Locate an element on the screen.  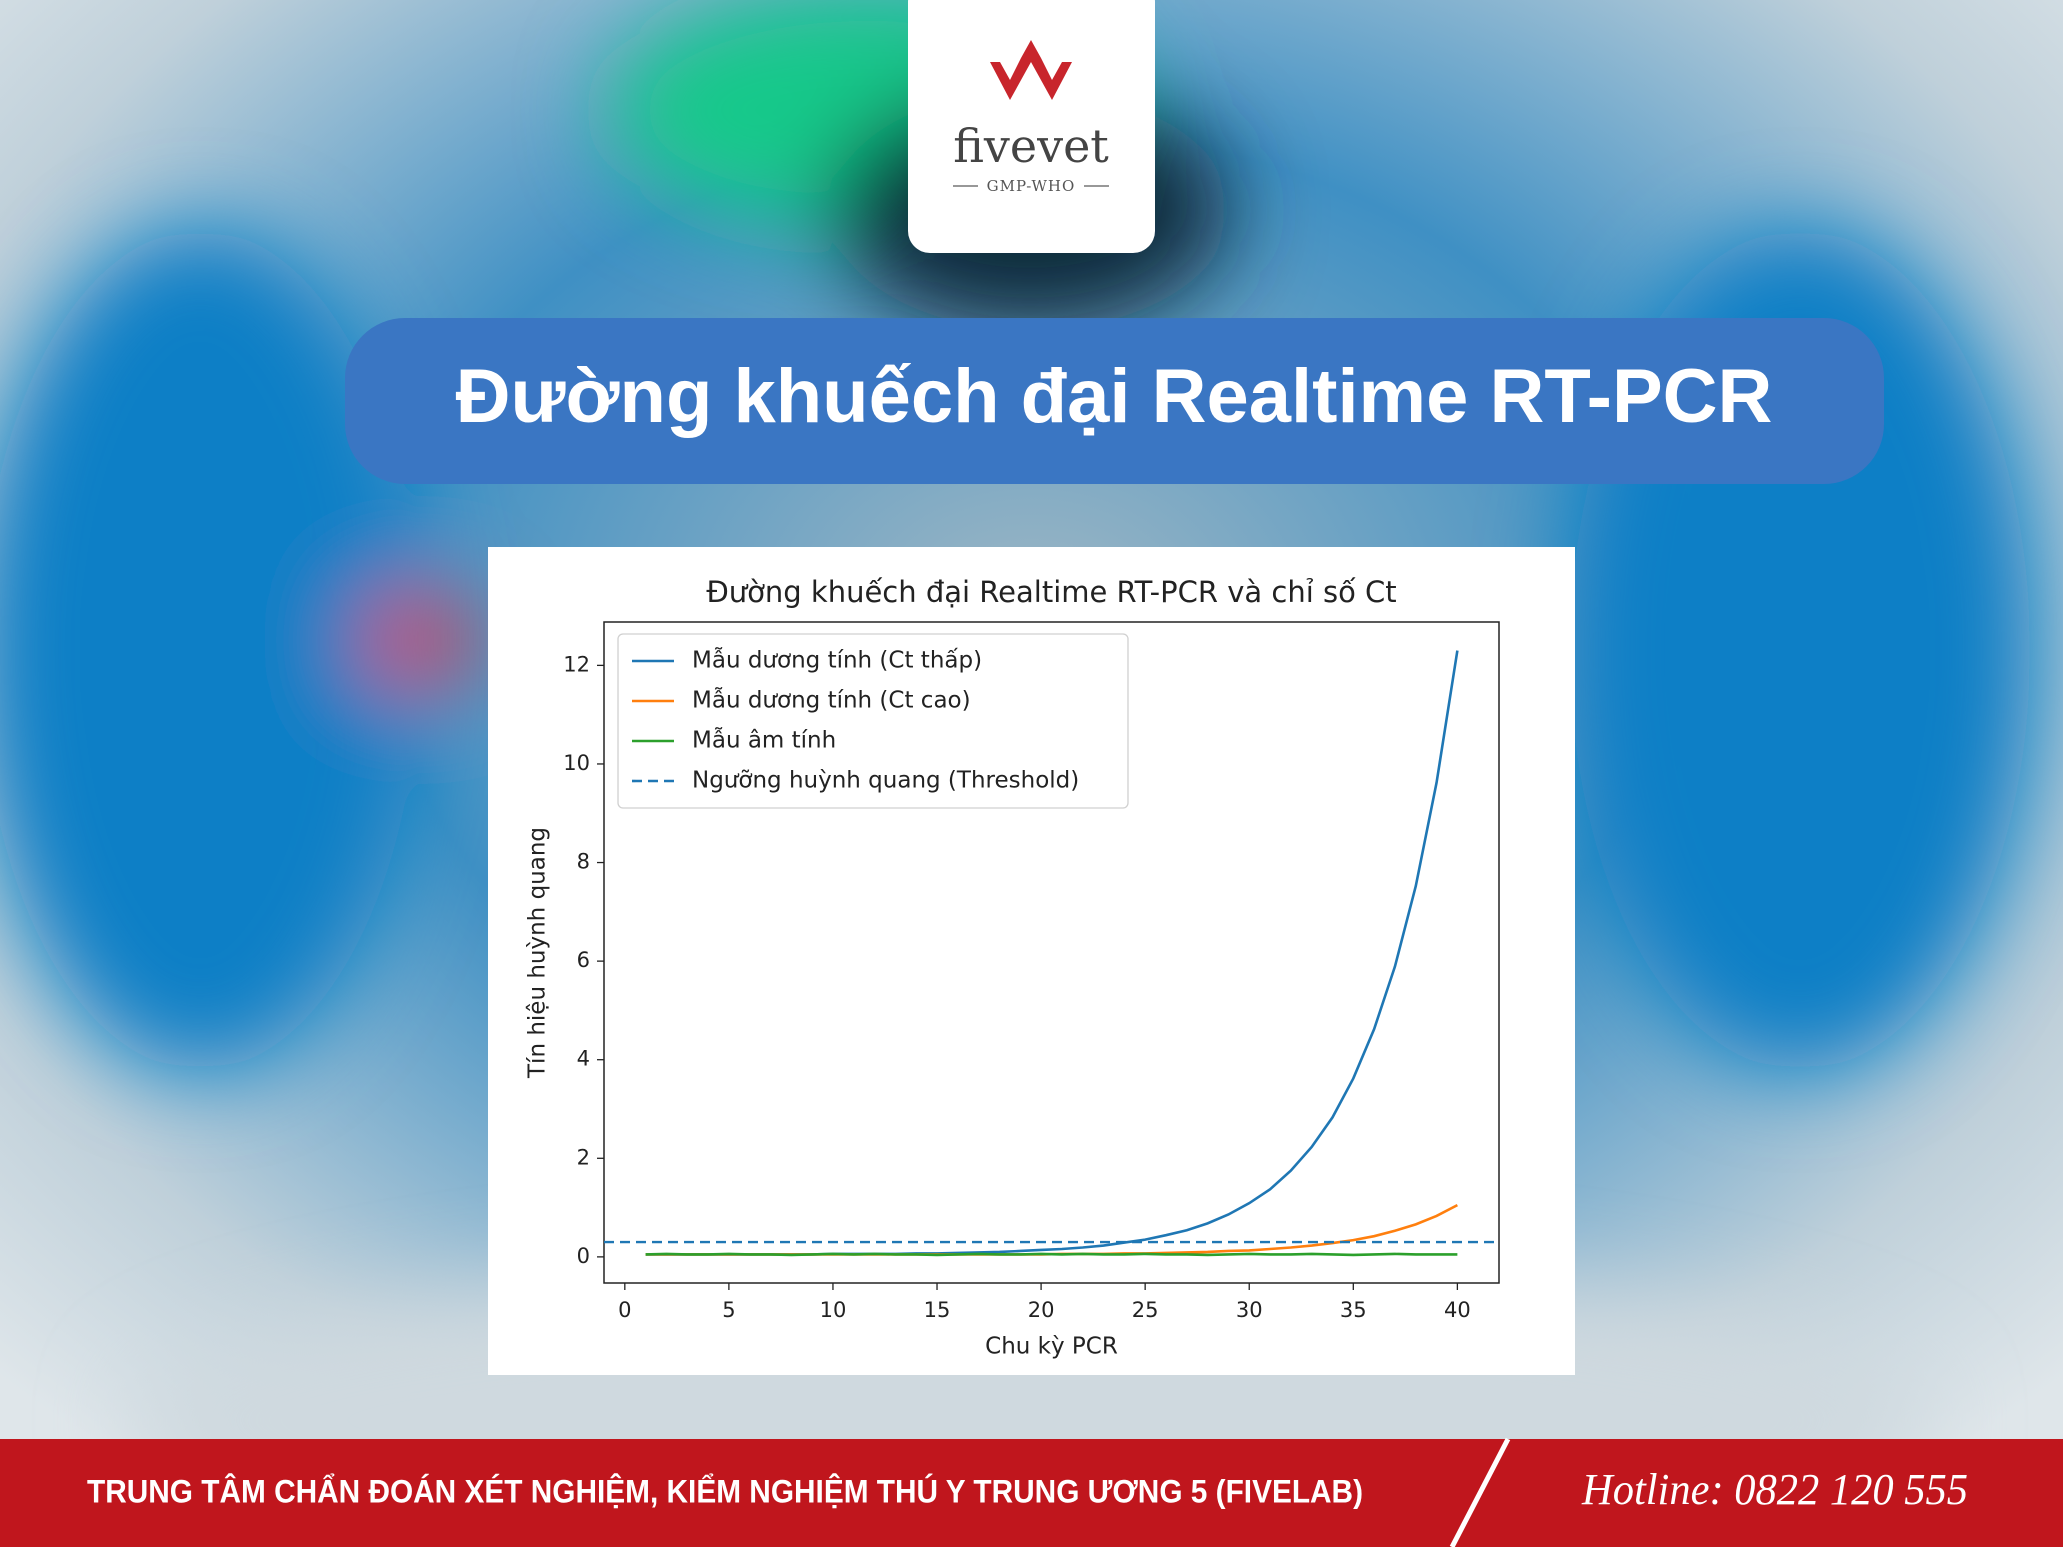
y-tick-label: 8 is located at coordinates (583, 862).